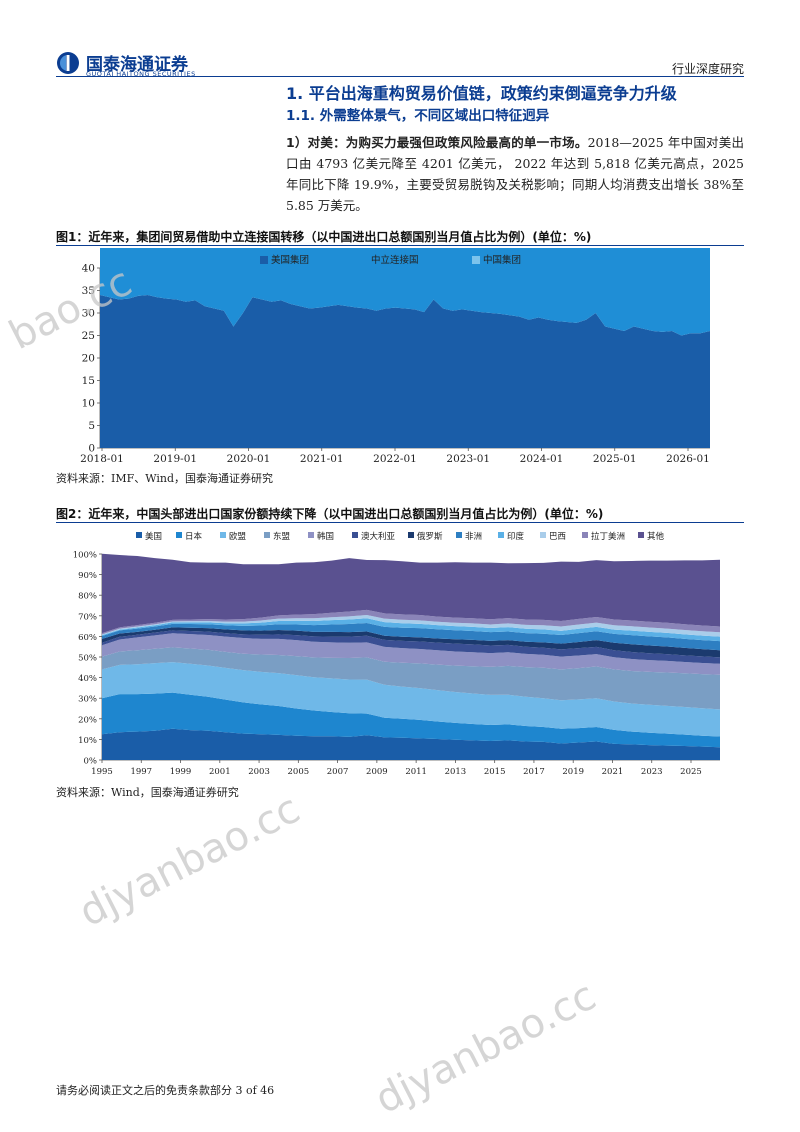  I want to click on legend-label: 非洲, so click(473, 536).